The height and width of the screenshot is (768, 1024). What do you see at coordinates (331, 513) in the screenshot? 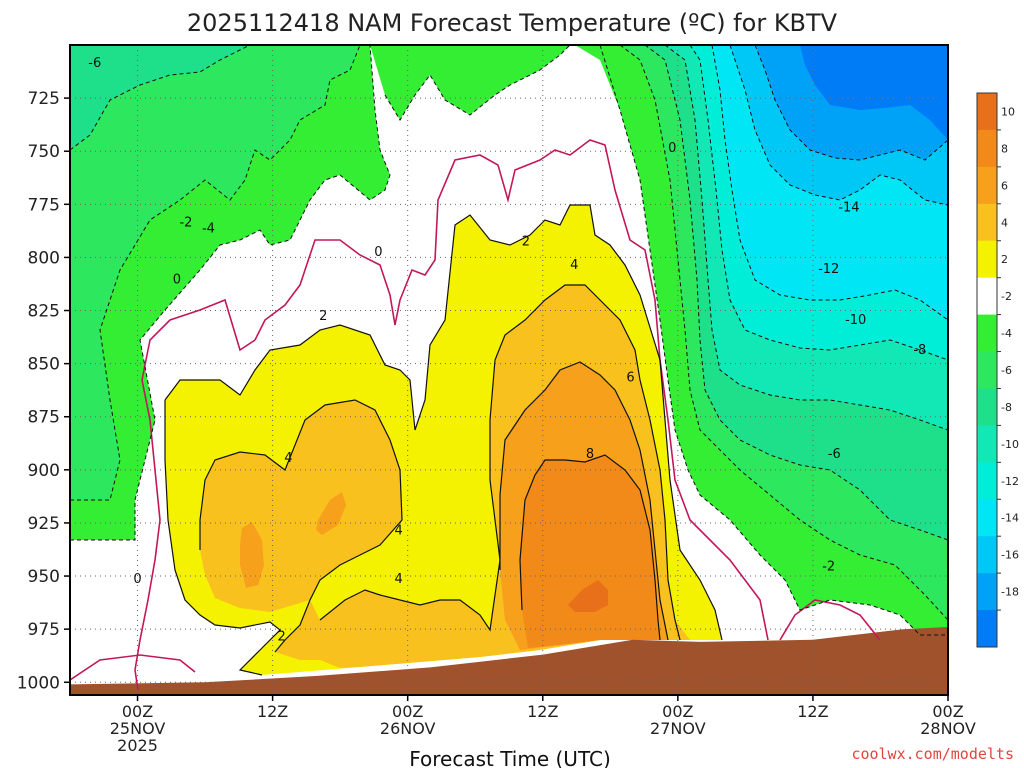
I see `warm-bubble-b` at bounding box center [331, 513].